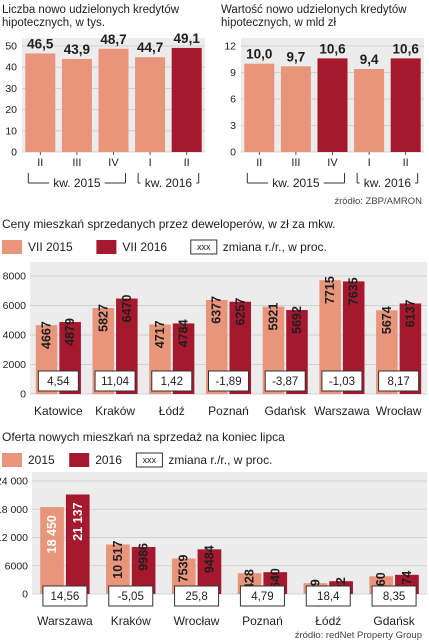 The width and height of the screenshot is (429, 640). Describe the element at coordinates (342, 411) in the screenshot. I see `x-category-label: Warszawa` at that location.